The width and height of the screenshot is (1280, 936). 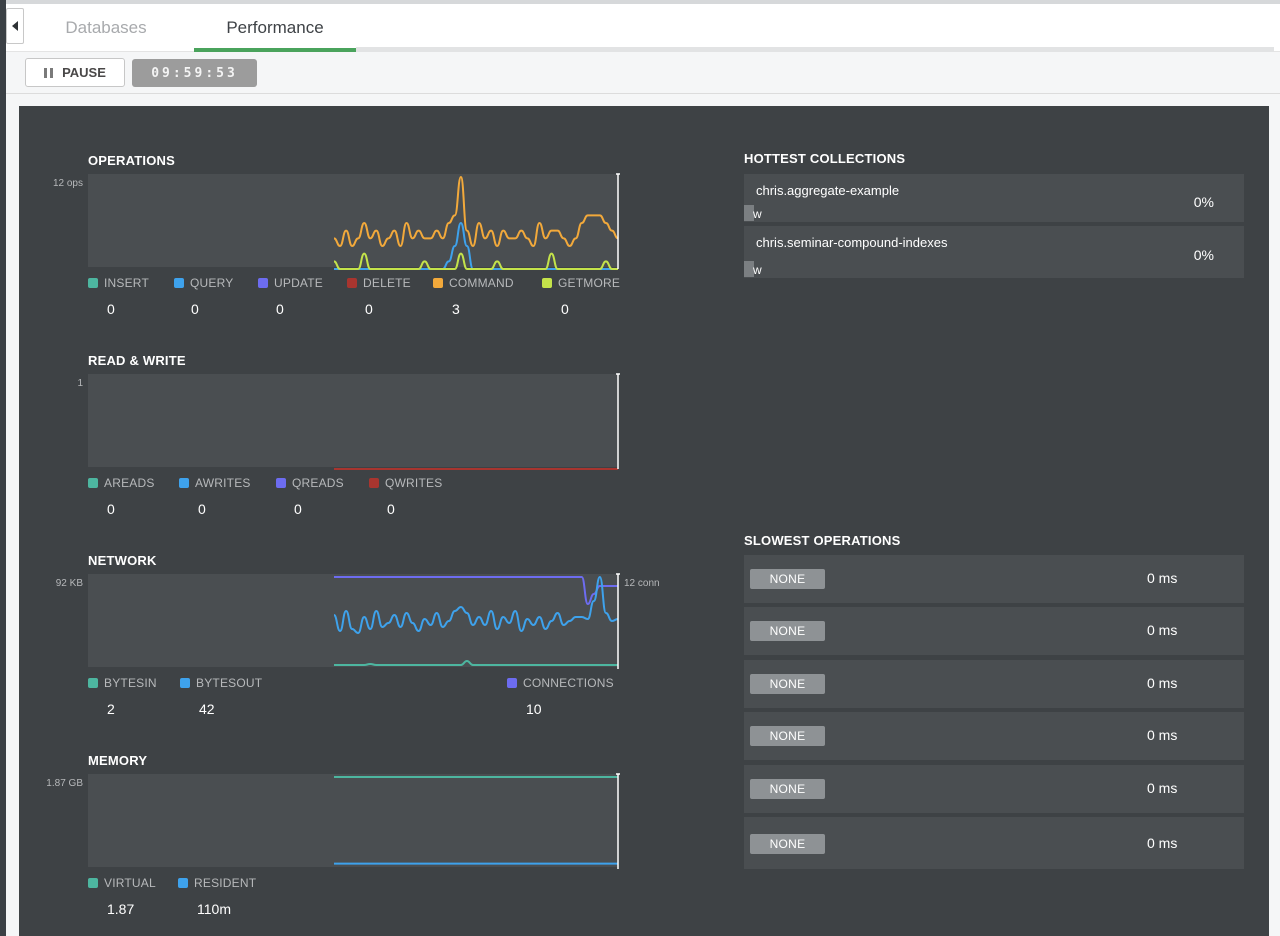 I want to click on legend-areads: AREADS, so click(x=121, y=483).